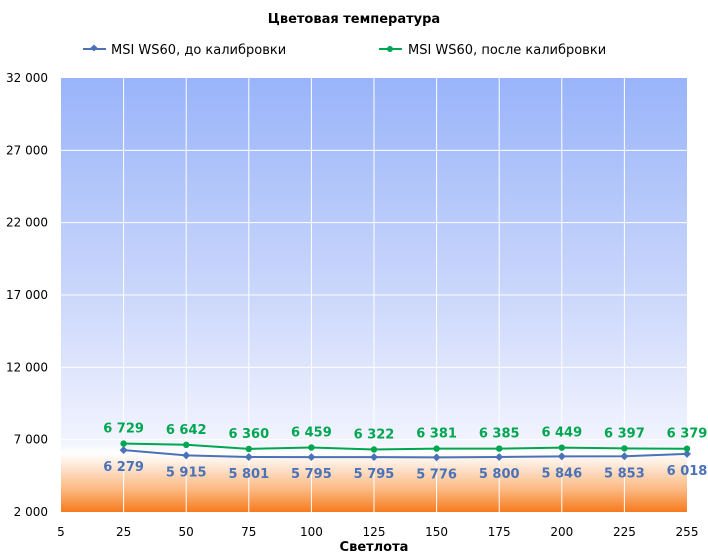 The height and width of the screenshot is (555, 708). I want to click on data-label-before: 5 846, so click(561, 473).